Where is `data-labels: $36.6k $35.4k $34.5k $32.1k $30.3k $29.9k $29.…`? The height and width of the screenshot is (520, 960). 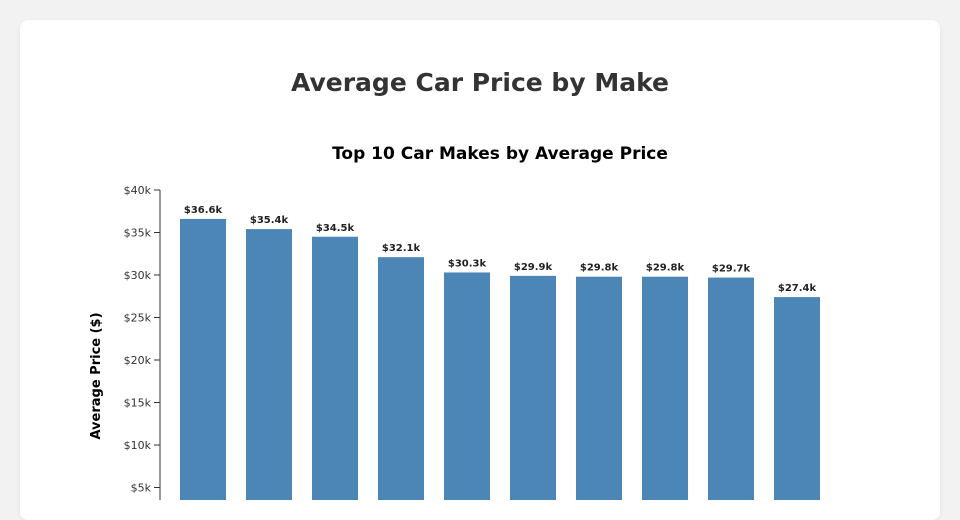
data-labels: $36.6k $35.4k $34.5k $32.1k $30.3k $29.9k $29.… is located at coordinates (500, 249).